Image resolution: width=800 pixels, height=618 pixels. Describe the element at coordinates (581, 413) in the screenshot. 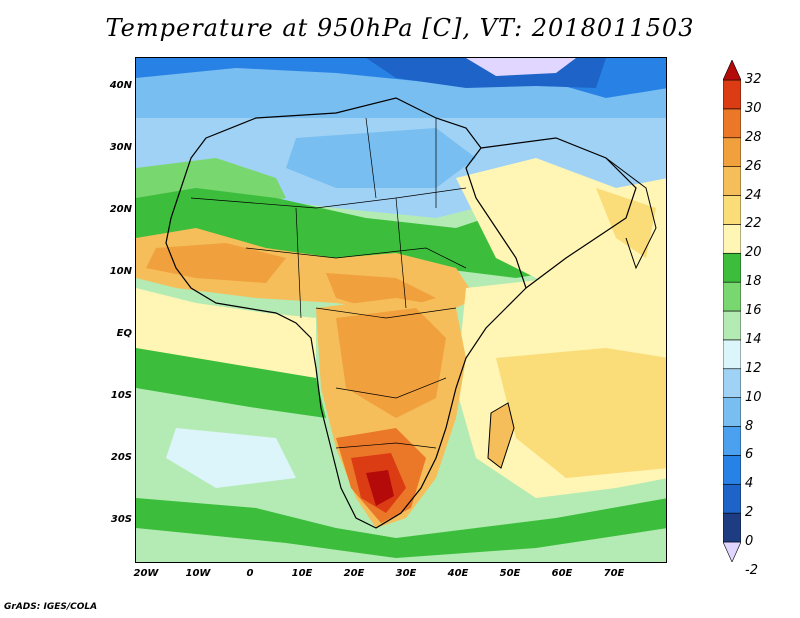

I see `indian-ocean-warmer` at that location.